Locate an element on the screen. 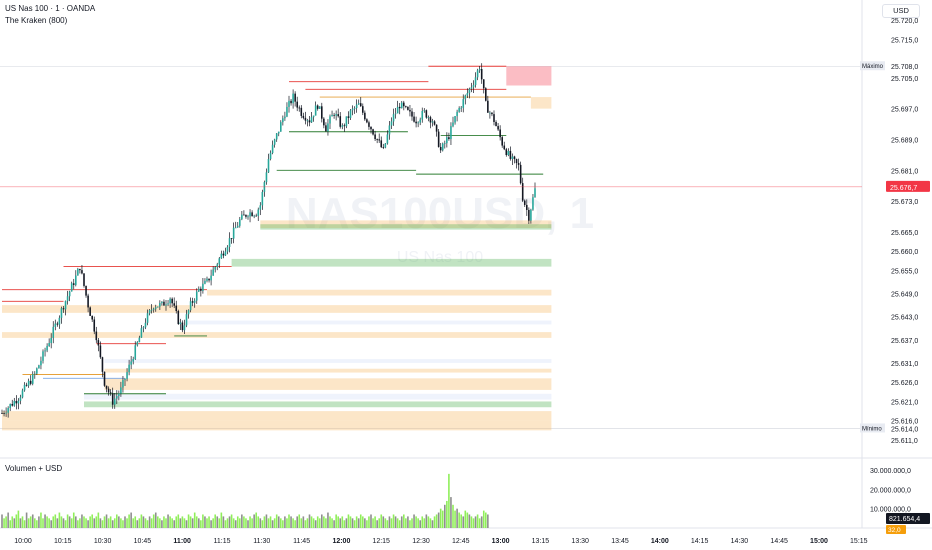 Image resolution: width=932 pixels, height=550 pixels. x-tick-label: 11:30 is located at coordinates (261, 541).